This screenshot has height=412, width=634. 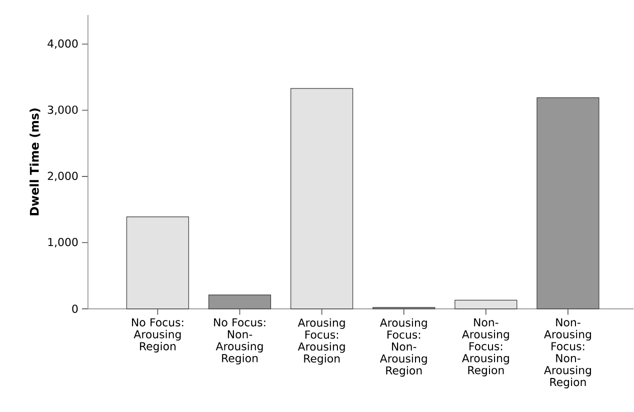 I want to click on x-tick-label: Non-Arousing Focus: Arousing Region, so click(x=485, y=347).